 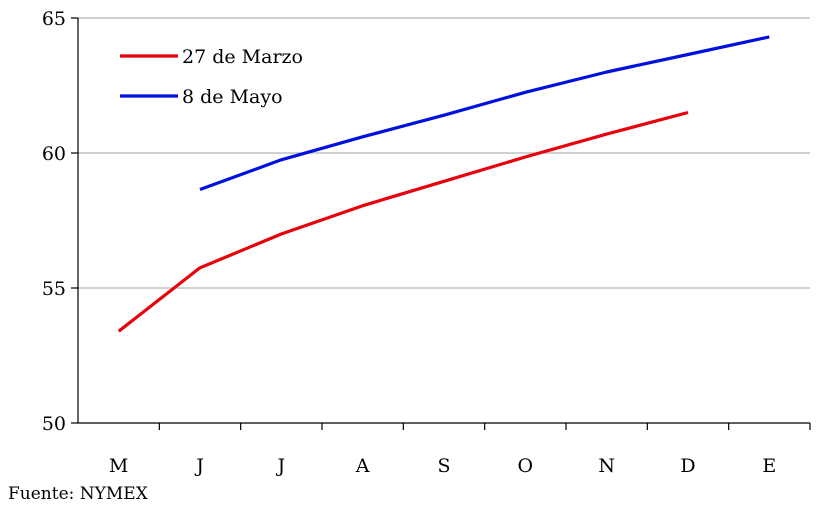 I want to click on legend-label-1: 27 de Marzo, so click(x=242, y=57).